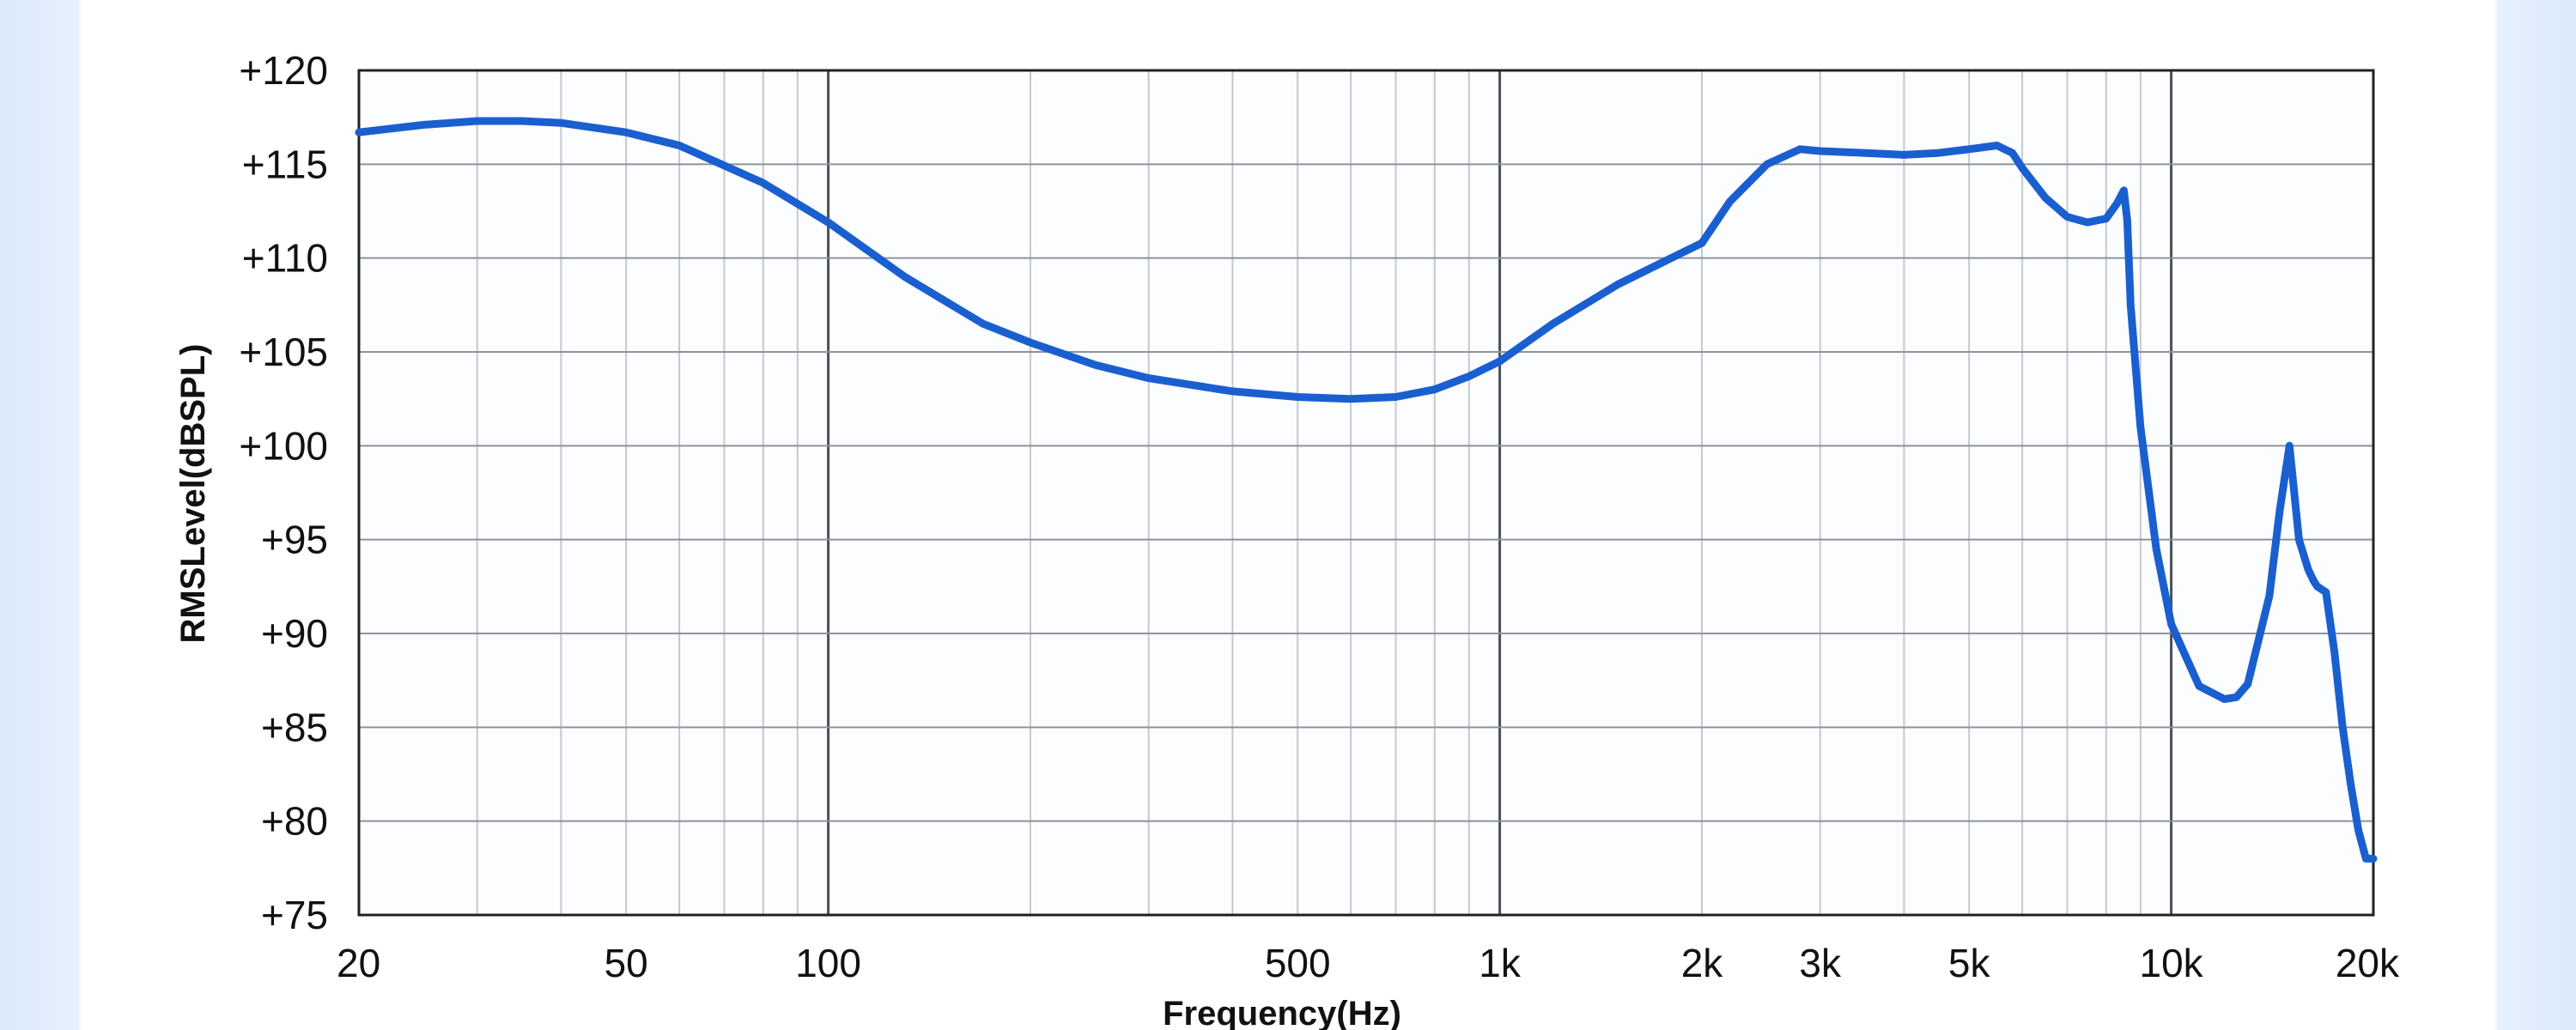 The image size is (2576, 1030). What do you see at coordinates (828, 963) in the screenshot?
I see `x-tick-label: 100` at bounding box center [828, 963].